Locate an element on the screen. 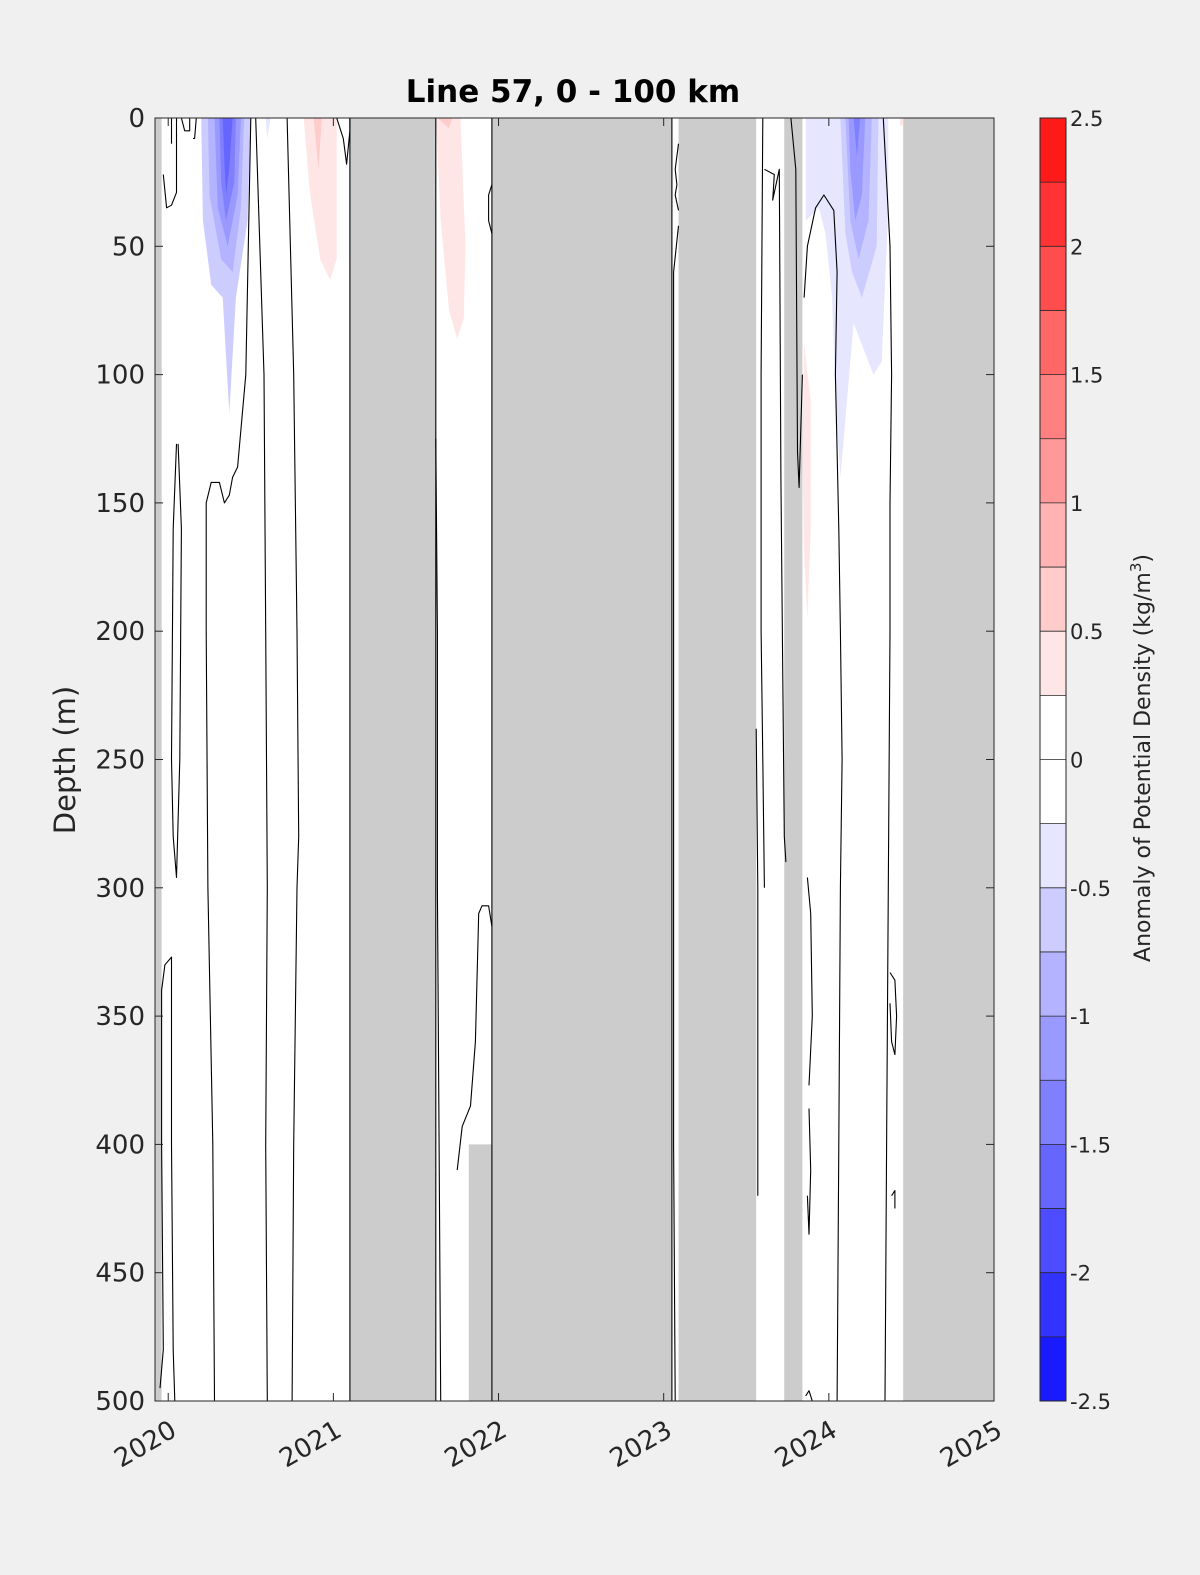  colorbar: 2.5 2 1.5 1 0.5 0 -0.5 -1 -1.5 -2 -2.5 is located at coordinates (1075, 760).